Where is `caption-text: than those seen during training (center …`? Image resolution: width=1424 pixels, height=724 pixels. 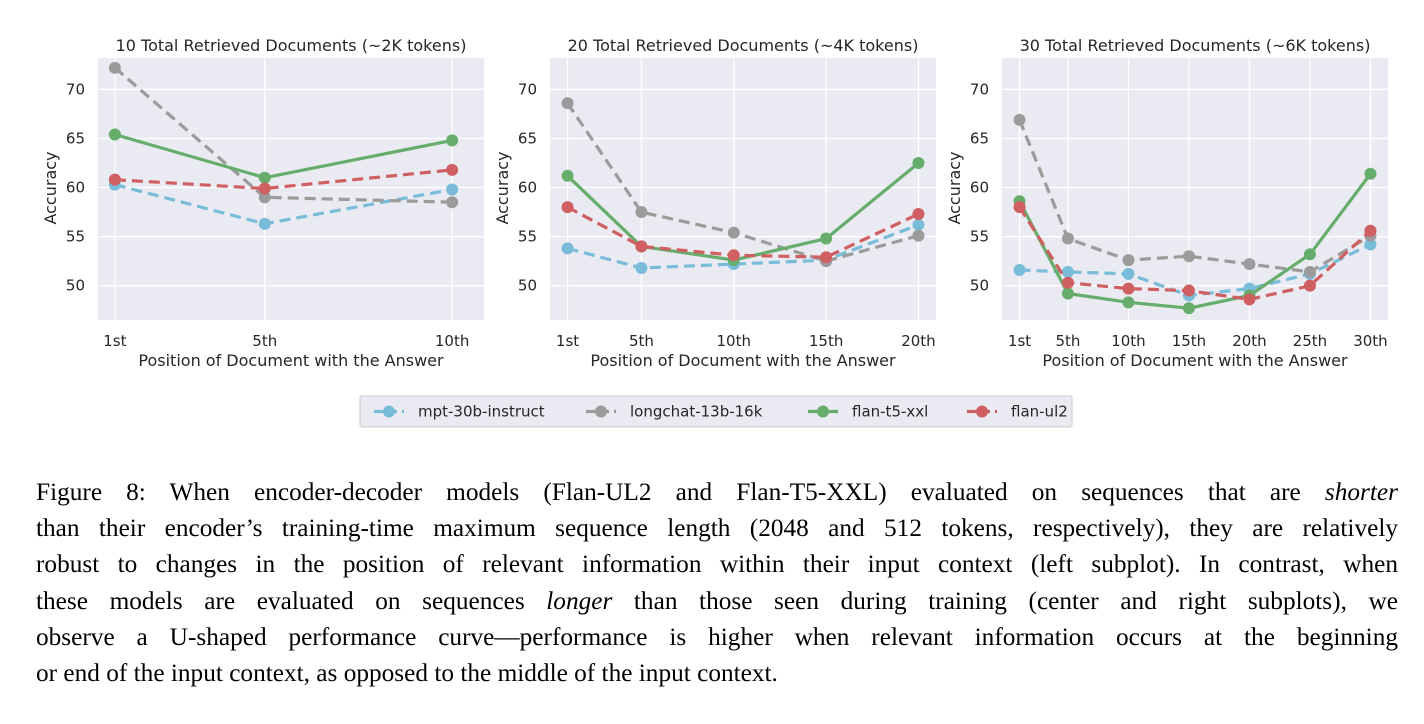 caption-text: than those seen during training (center … is located at coordinates (1005, 600).